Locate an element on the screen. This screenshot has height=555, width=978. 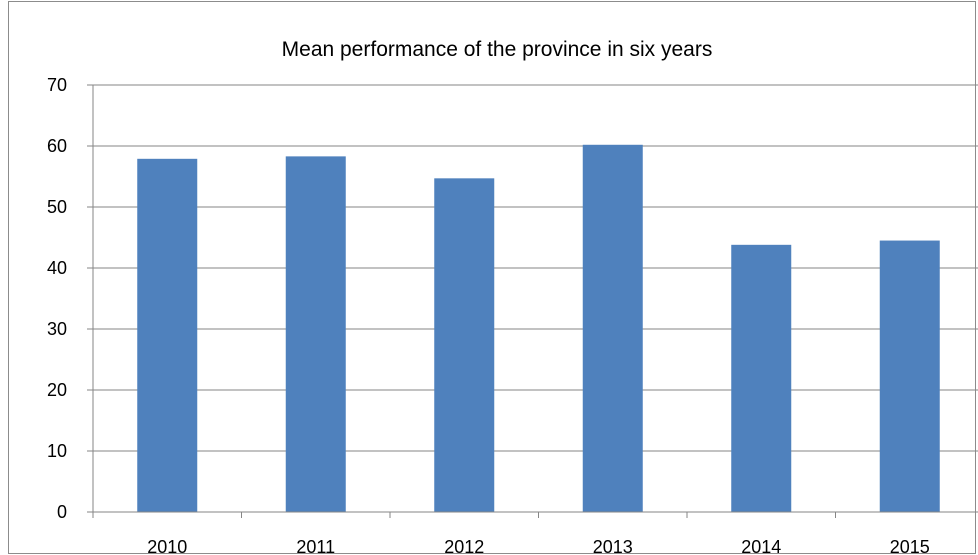
x-axis-tick-labels: 2010 2011 2012 2013 2014 2015 is located at coordinates (538, 546).